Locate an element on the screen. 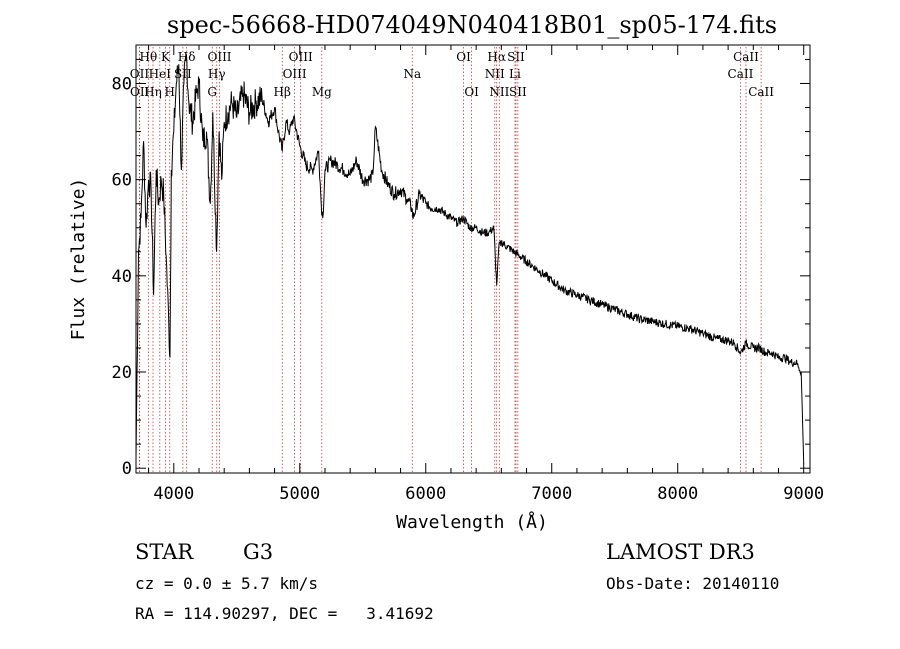  object-subclass: G3 is located at coordinates (258, 552).